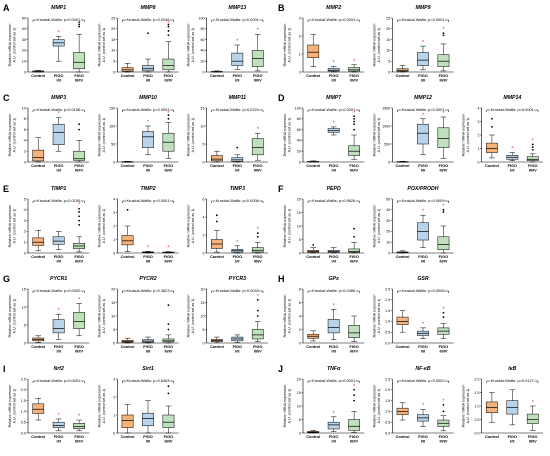 The width and height of the screenshot is (550, 456). What do you see at coordinates (6, 189) in the screenshot?
I see `panel-letter: E` at bounding box center [6, 189].